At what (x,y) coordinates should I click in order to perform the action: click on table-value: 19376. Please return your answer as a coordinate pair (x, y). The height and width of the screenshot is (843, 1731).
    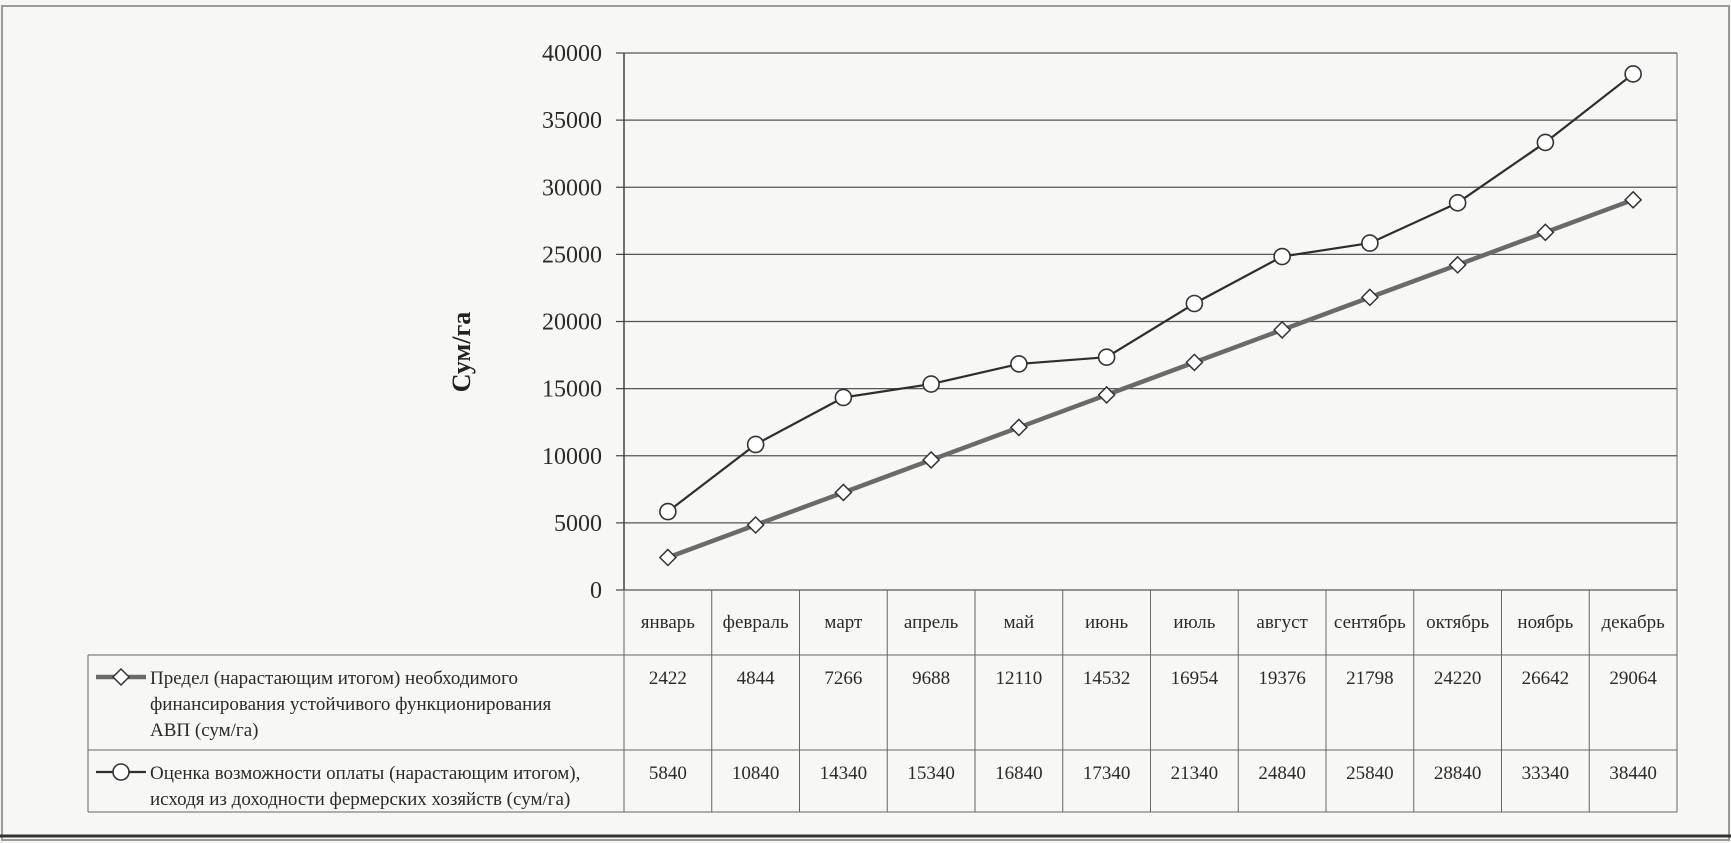
    Looking at the image, I should click on (1282, 678).